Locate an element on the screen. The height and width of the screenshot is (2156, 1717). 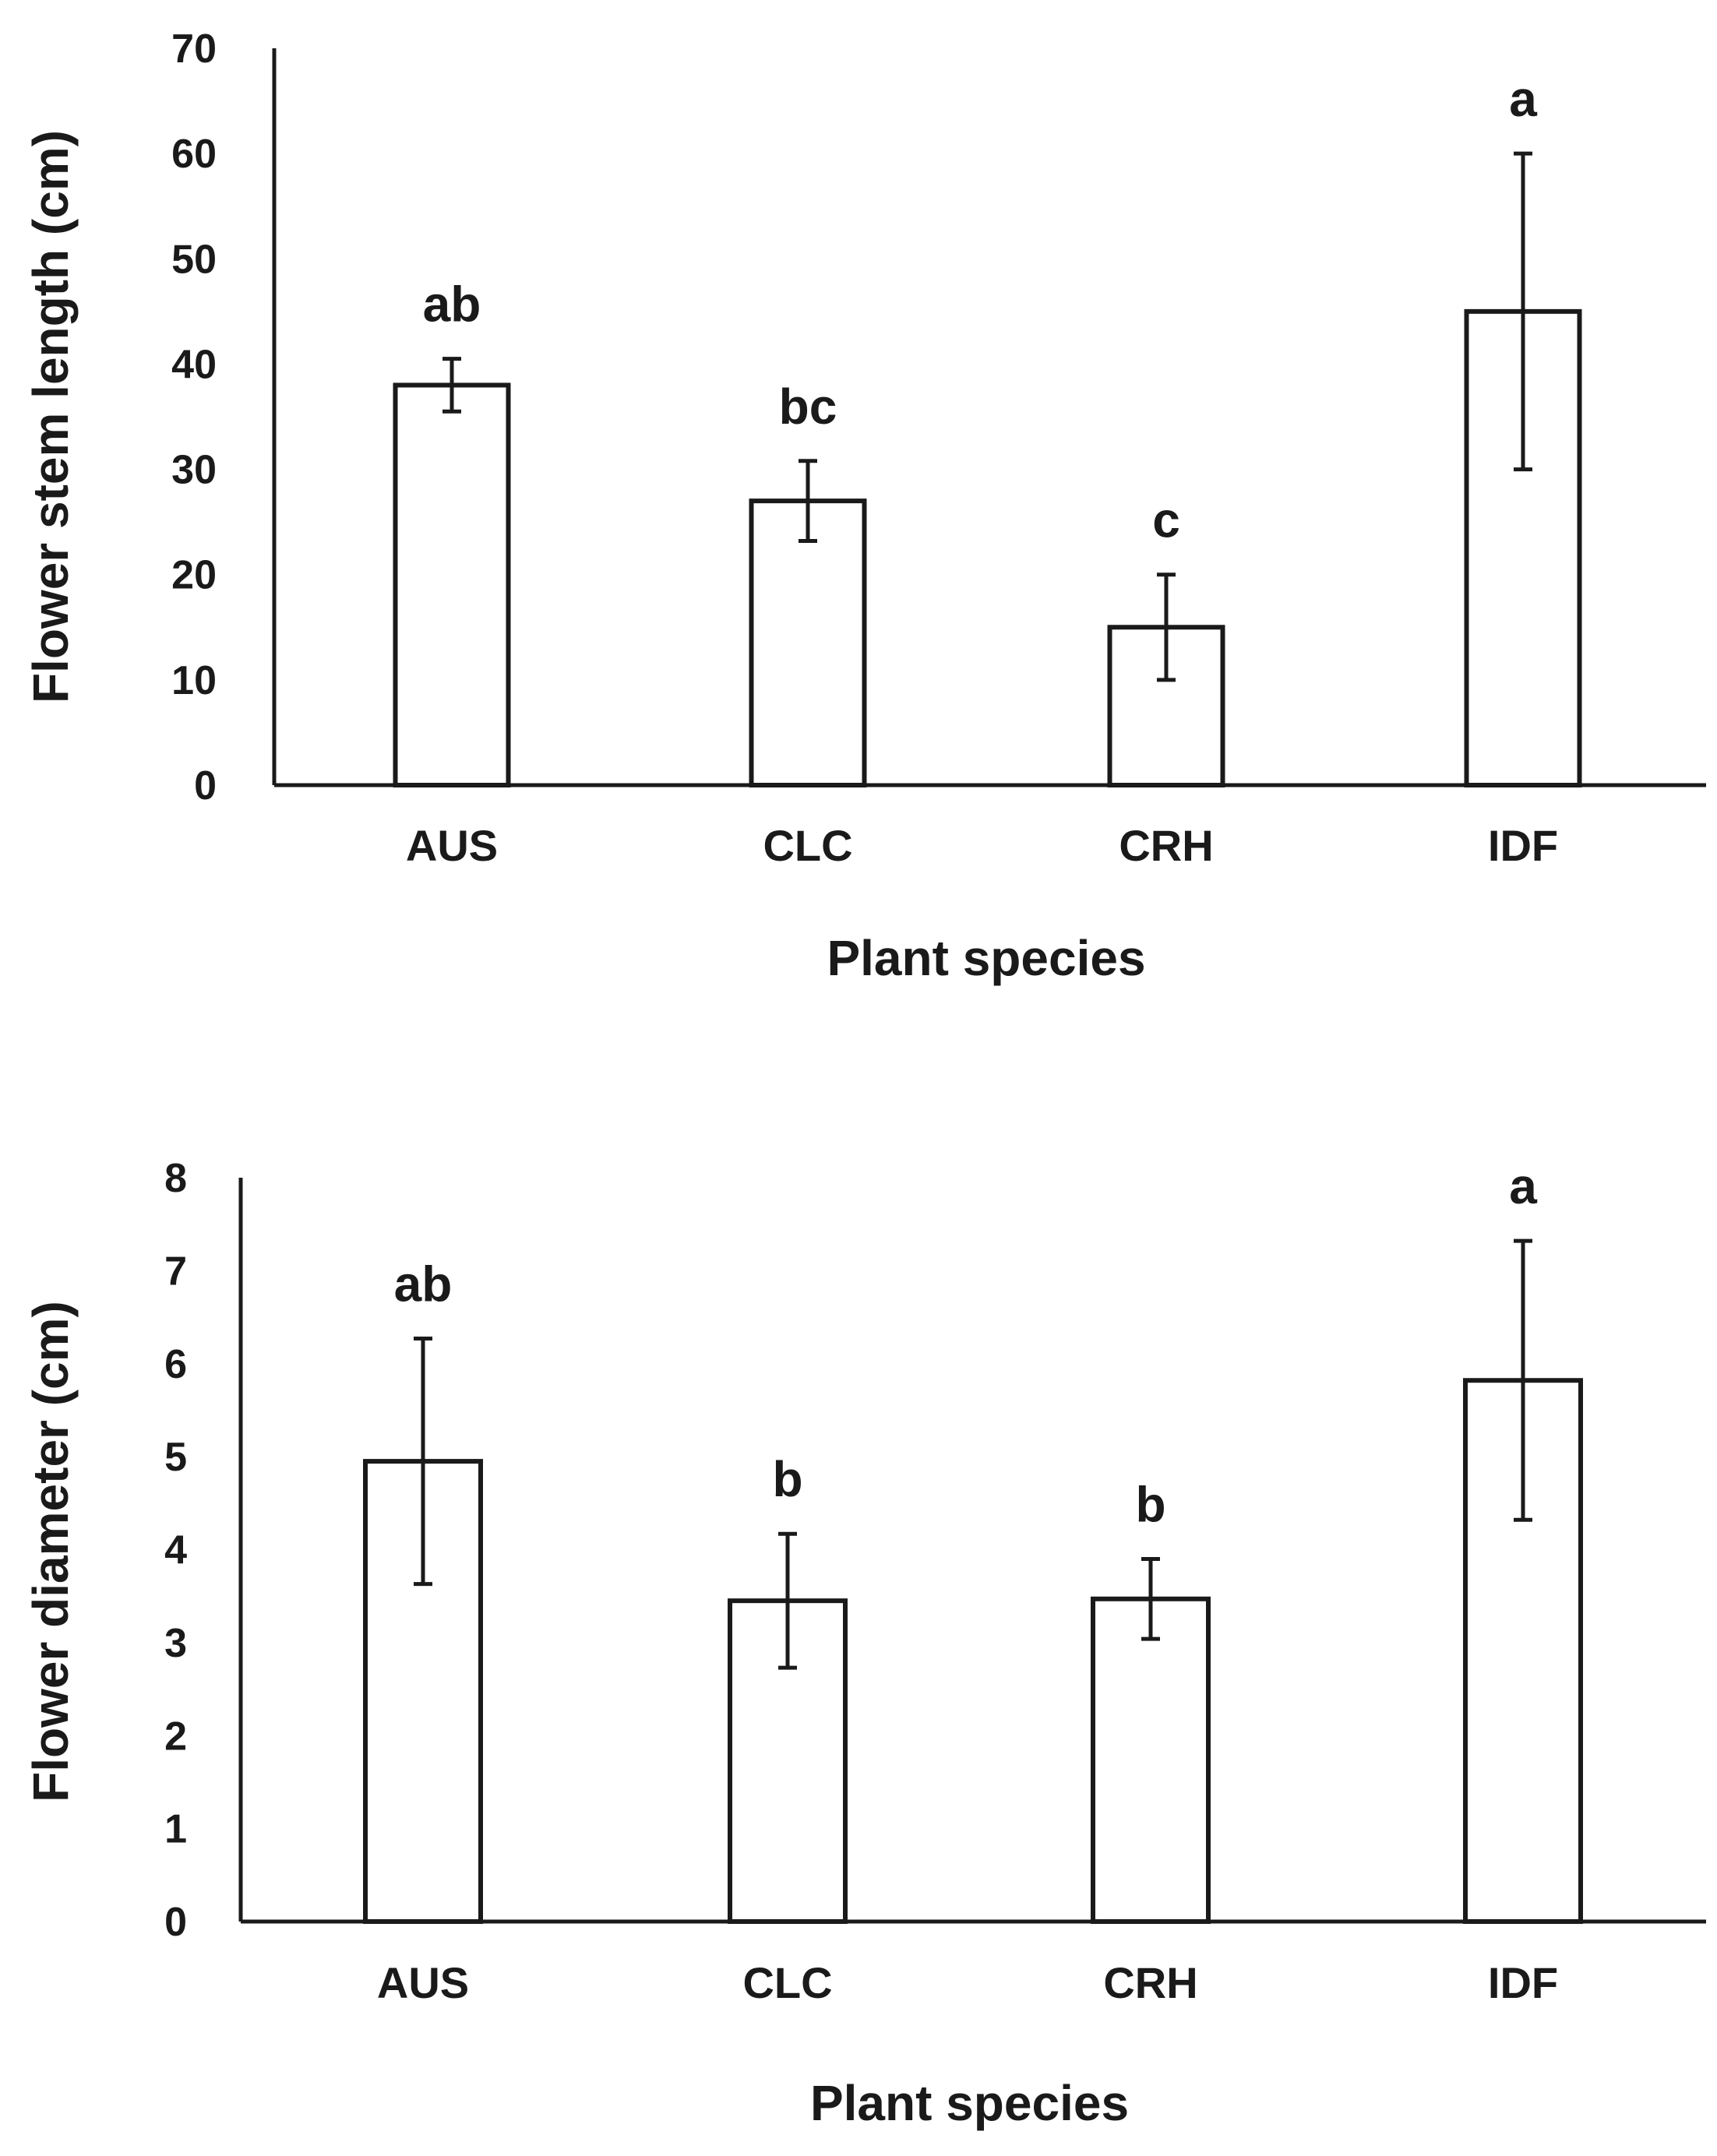
chart-0-x-tick-label: CLC is located at coordinates (807, 846).